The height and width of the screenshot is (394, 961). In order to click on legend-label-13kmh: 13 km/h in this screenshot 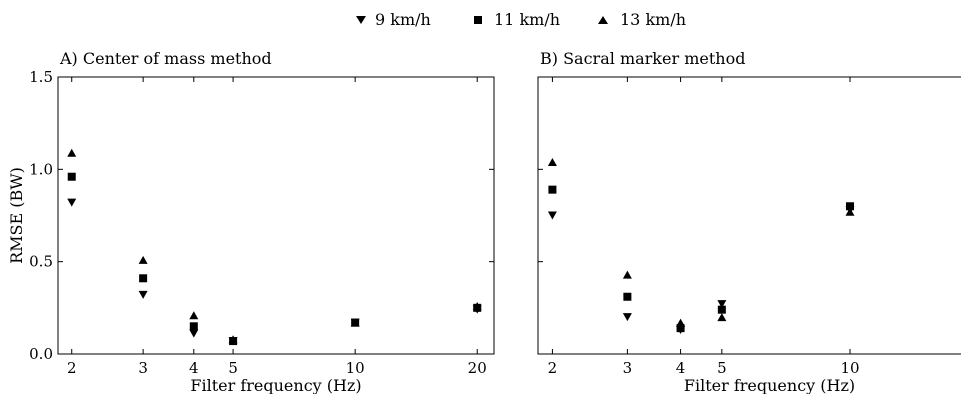, I will do `click(653, 19)`.